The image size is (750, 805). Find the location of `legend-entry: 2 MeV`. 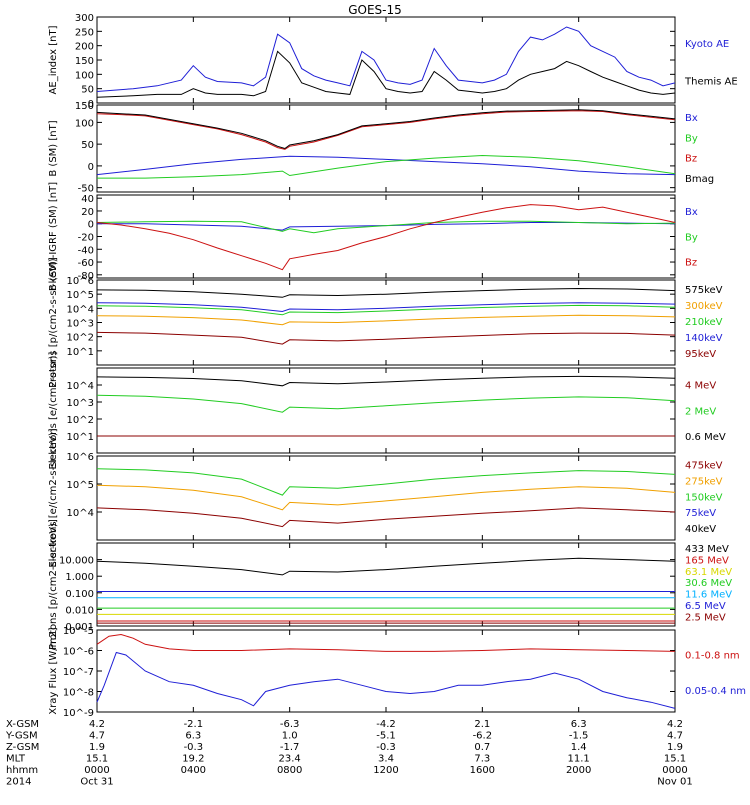

legend-entry: 2 MeV is located at coordinates (700, 411).